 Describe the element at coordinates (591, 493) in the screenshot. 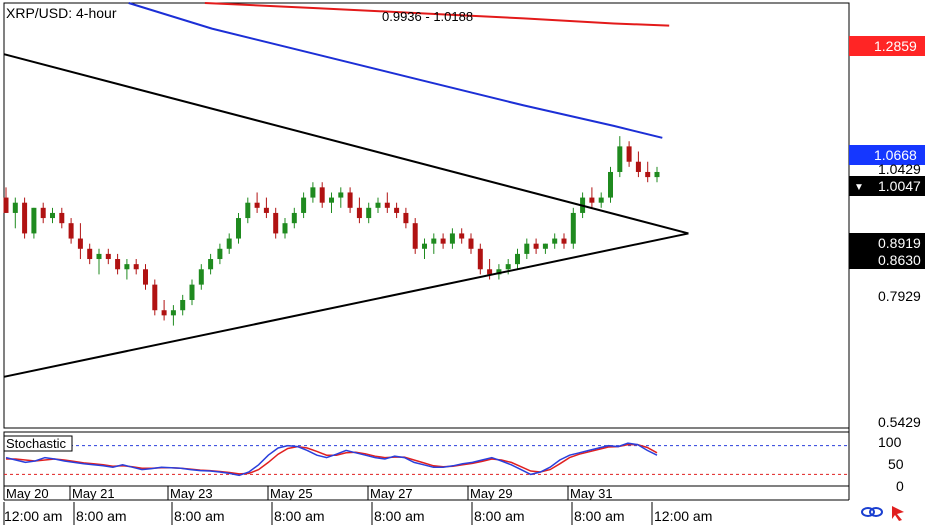

I see `x-date-label: May 31` at that location.